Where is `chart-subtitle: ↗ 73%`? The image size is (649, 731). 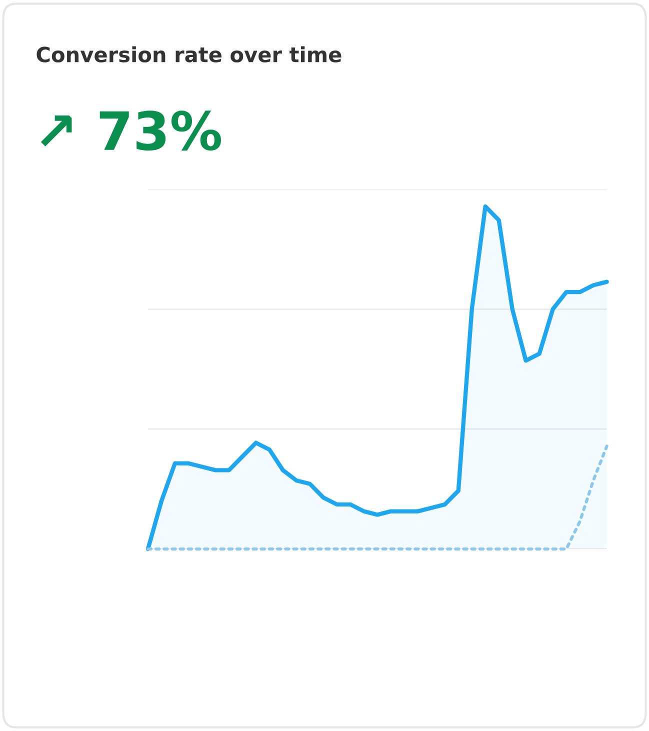
chart-subtitle: ↗ 73% is located at coordinates (130, 130).